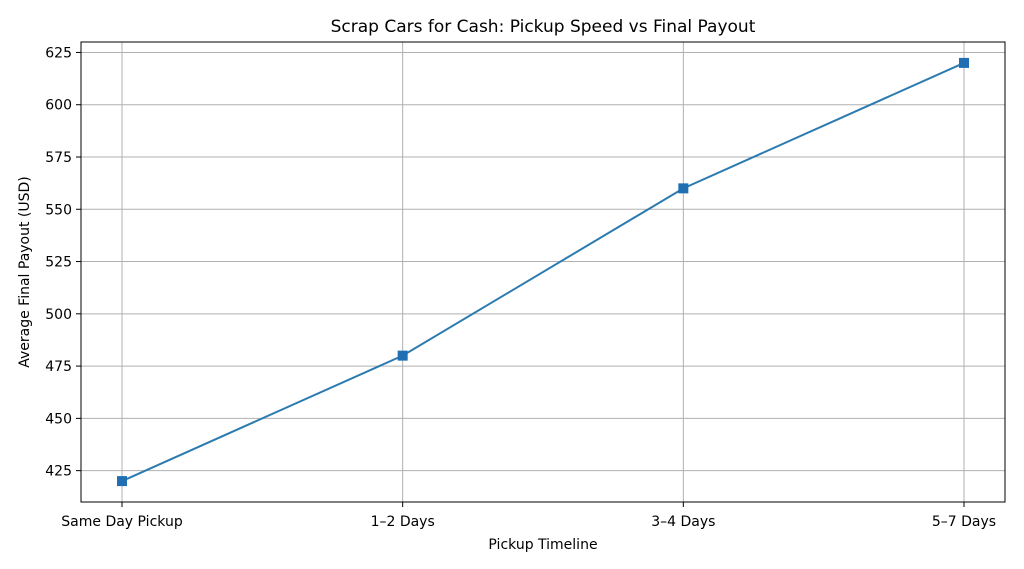  Describe the element at coordinates (25, 272) in the screenshot. I see `y-axis-title: Average Final Payout (USD)` at that location.